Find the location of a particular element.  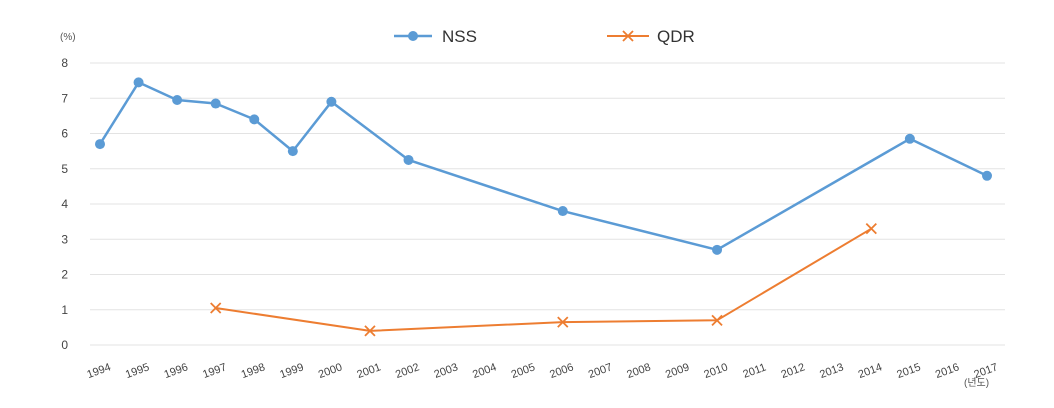

x-tick-label-2014: 2014 is located at coordinates (870, 371).